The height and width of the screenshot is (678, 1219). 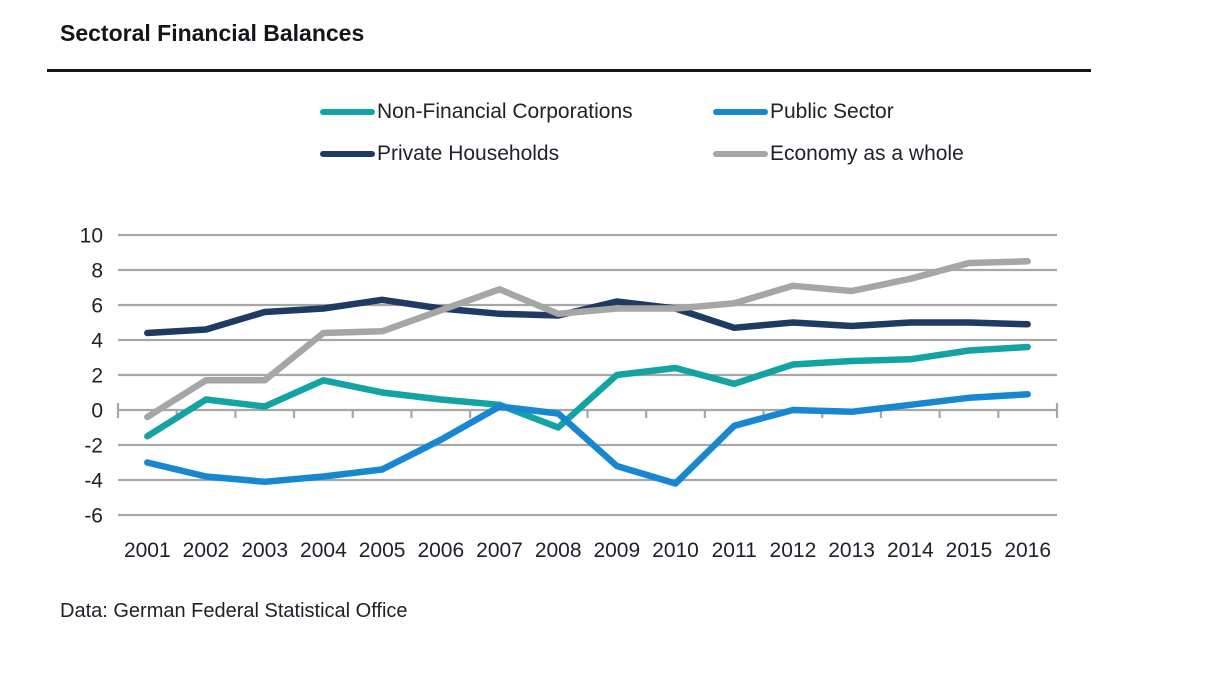 What do you see at coordinates (587, 439) in the screenshot?
I see `series-line-public-sector` at bounding box center [587, 439].